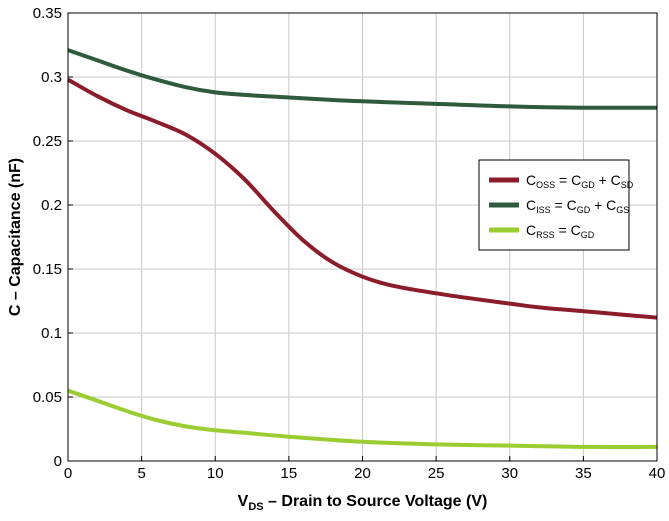 This screenshot has width=669, height=521. Describe the element at coordinates (580, 181) in the screenshot. I see `legend-label-0: COSS = CGD + CSD` at that location.